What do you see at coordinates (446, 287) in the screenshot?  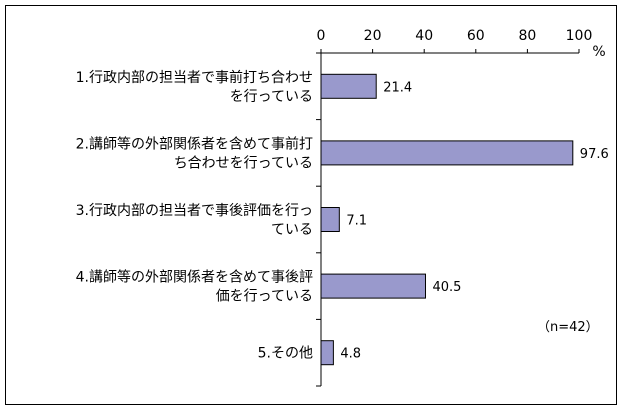 I see `bar-value-label: 40.5` at bounding box center [446, 287].